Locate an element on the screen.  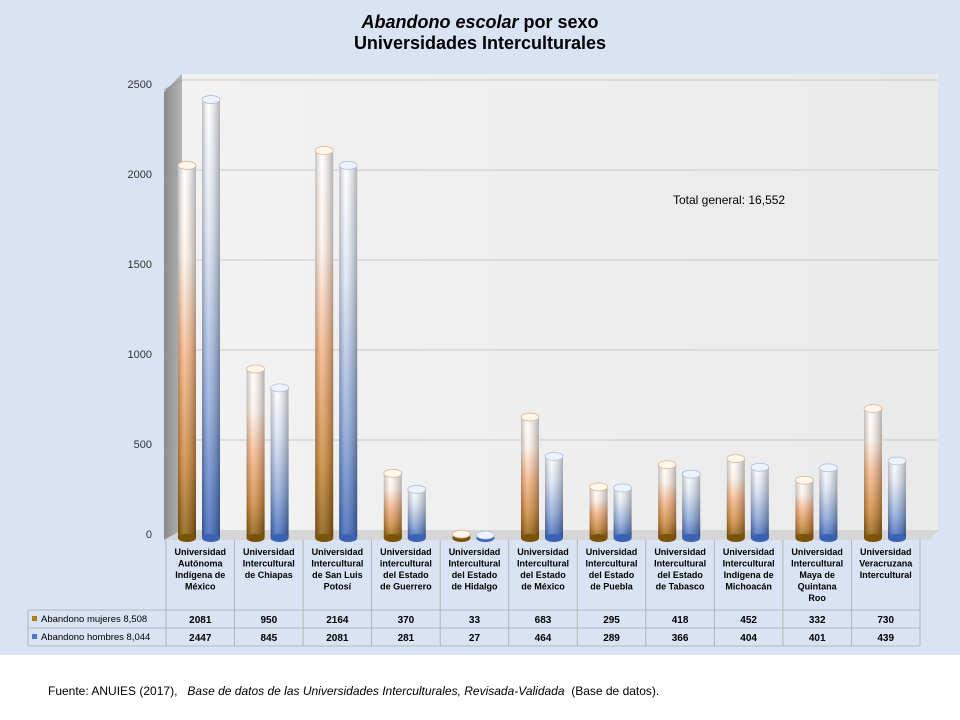
table-cell: 370 is located at coordinates (406, 620).